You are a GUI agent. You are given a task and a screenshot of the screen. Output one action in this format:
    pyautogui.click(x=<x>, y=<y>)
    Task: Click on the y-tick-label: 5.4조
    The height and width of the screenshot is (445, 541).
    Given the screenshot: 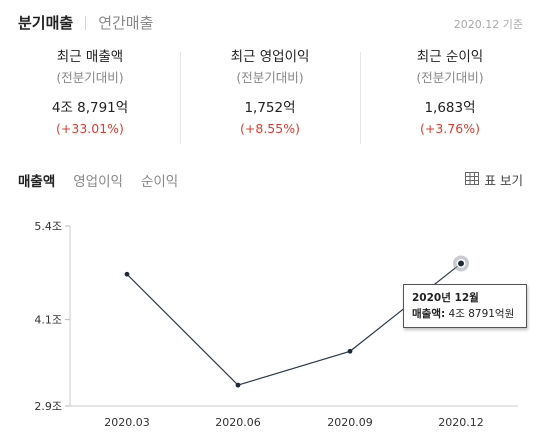 What is the action you would take?
    pyautogui.click(x=48, y=226)
    